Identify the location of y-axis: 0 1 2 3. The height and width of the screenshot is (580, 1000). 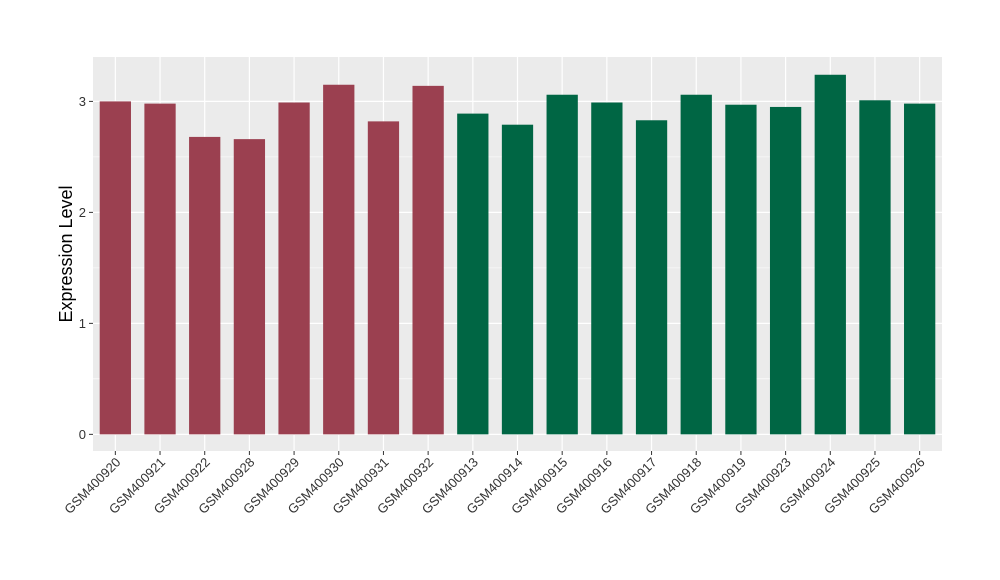
(86, 268).